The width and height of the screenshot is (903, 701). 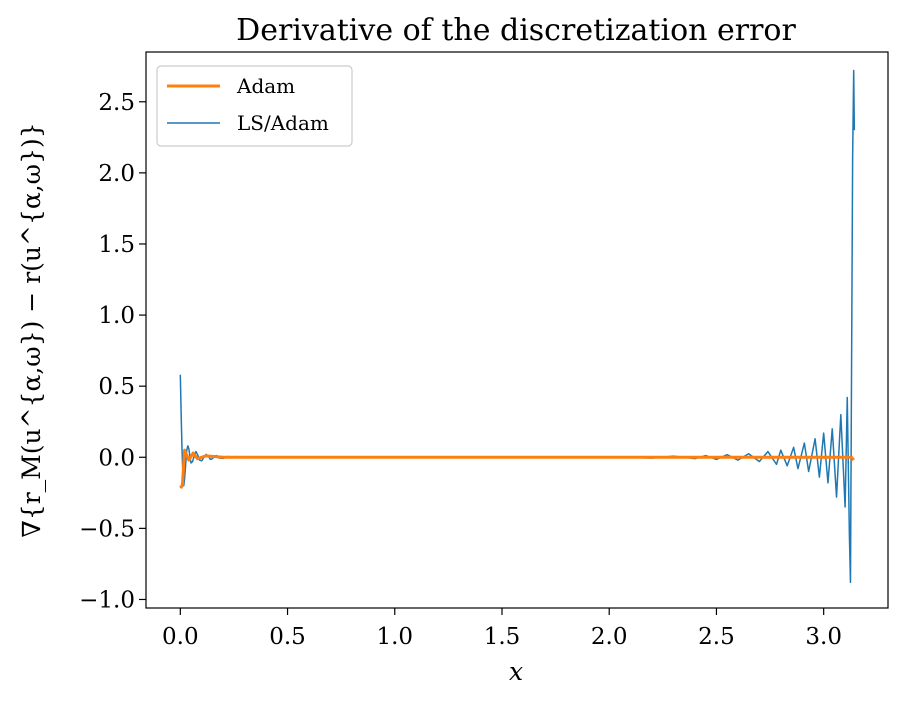 I want to click on x-tick-label: 1.0, so click(x=394, y=637).